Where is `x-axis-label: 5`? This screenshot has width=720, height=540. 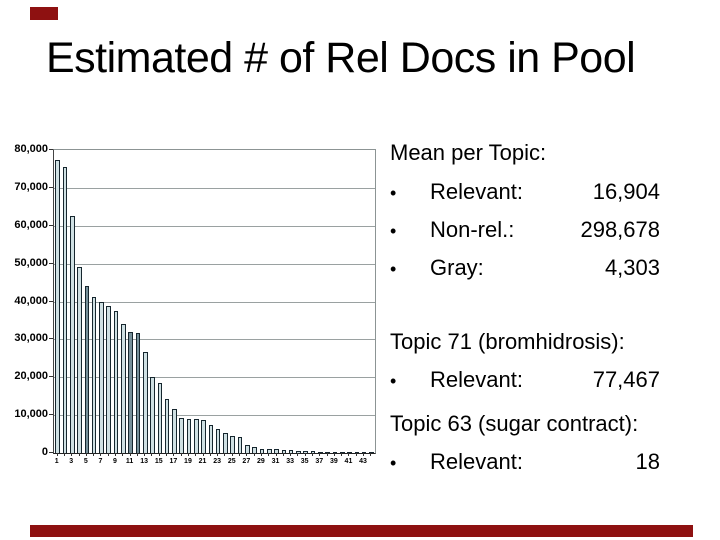
x-axis-label: 5 is located at coordinates (85, 461).